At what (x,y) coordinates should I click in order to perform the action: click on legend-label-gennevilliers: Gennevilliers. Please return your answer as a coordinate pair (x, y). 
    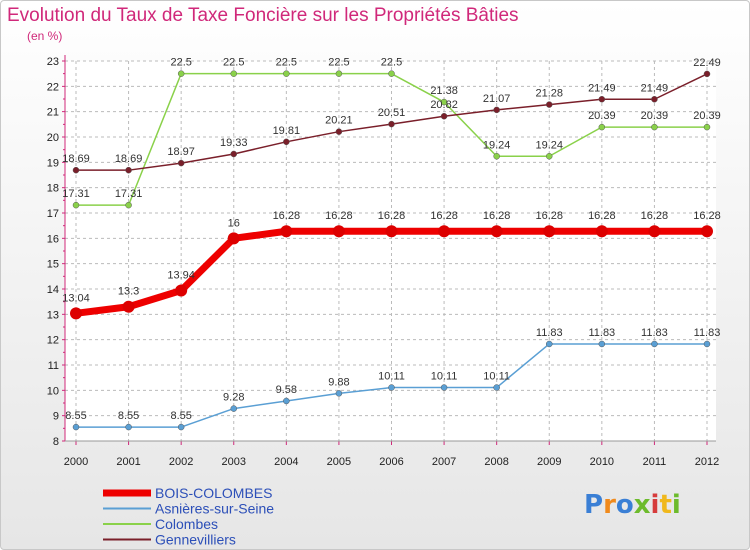
    Looking at the image, I should click on (195, 540).